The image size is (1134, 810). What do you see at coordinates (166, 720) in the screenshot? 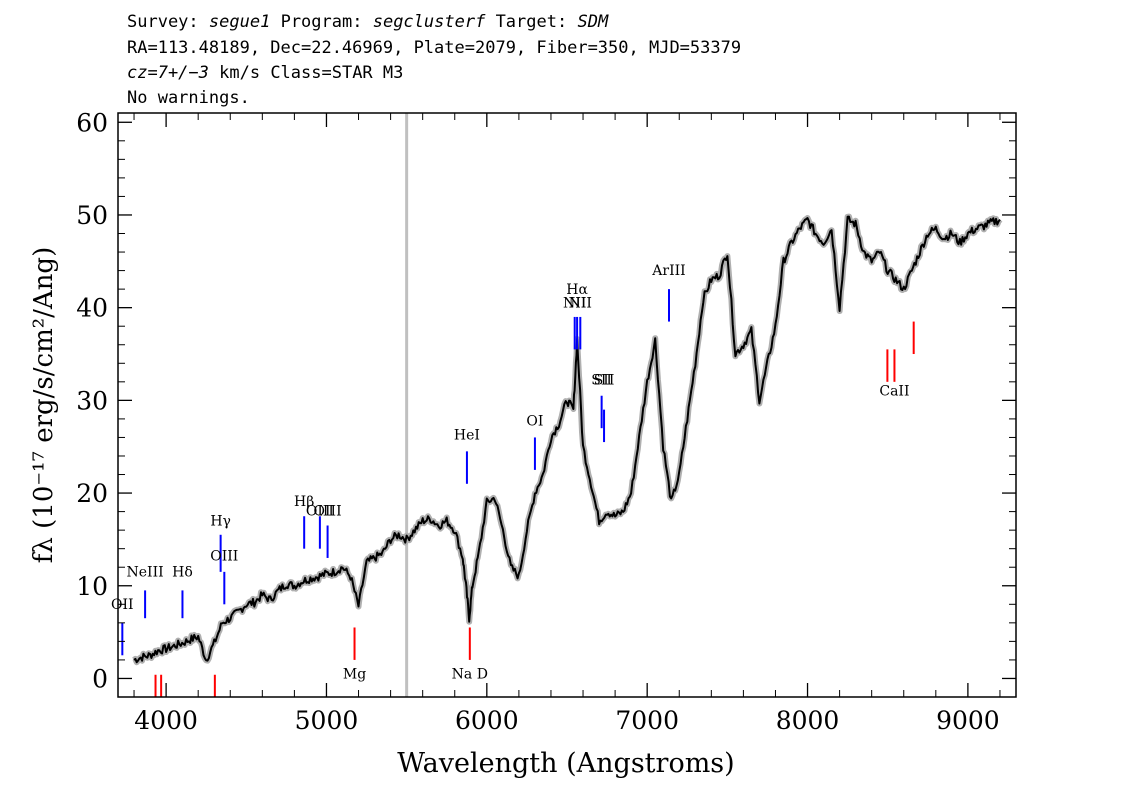
I see `x-tick-label: 4000` at bounding box center [166, 720].